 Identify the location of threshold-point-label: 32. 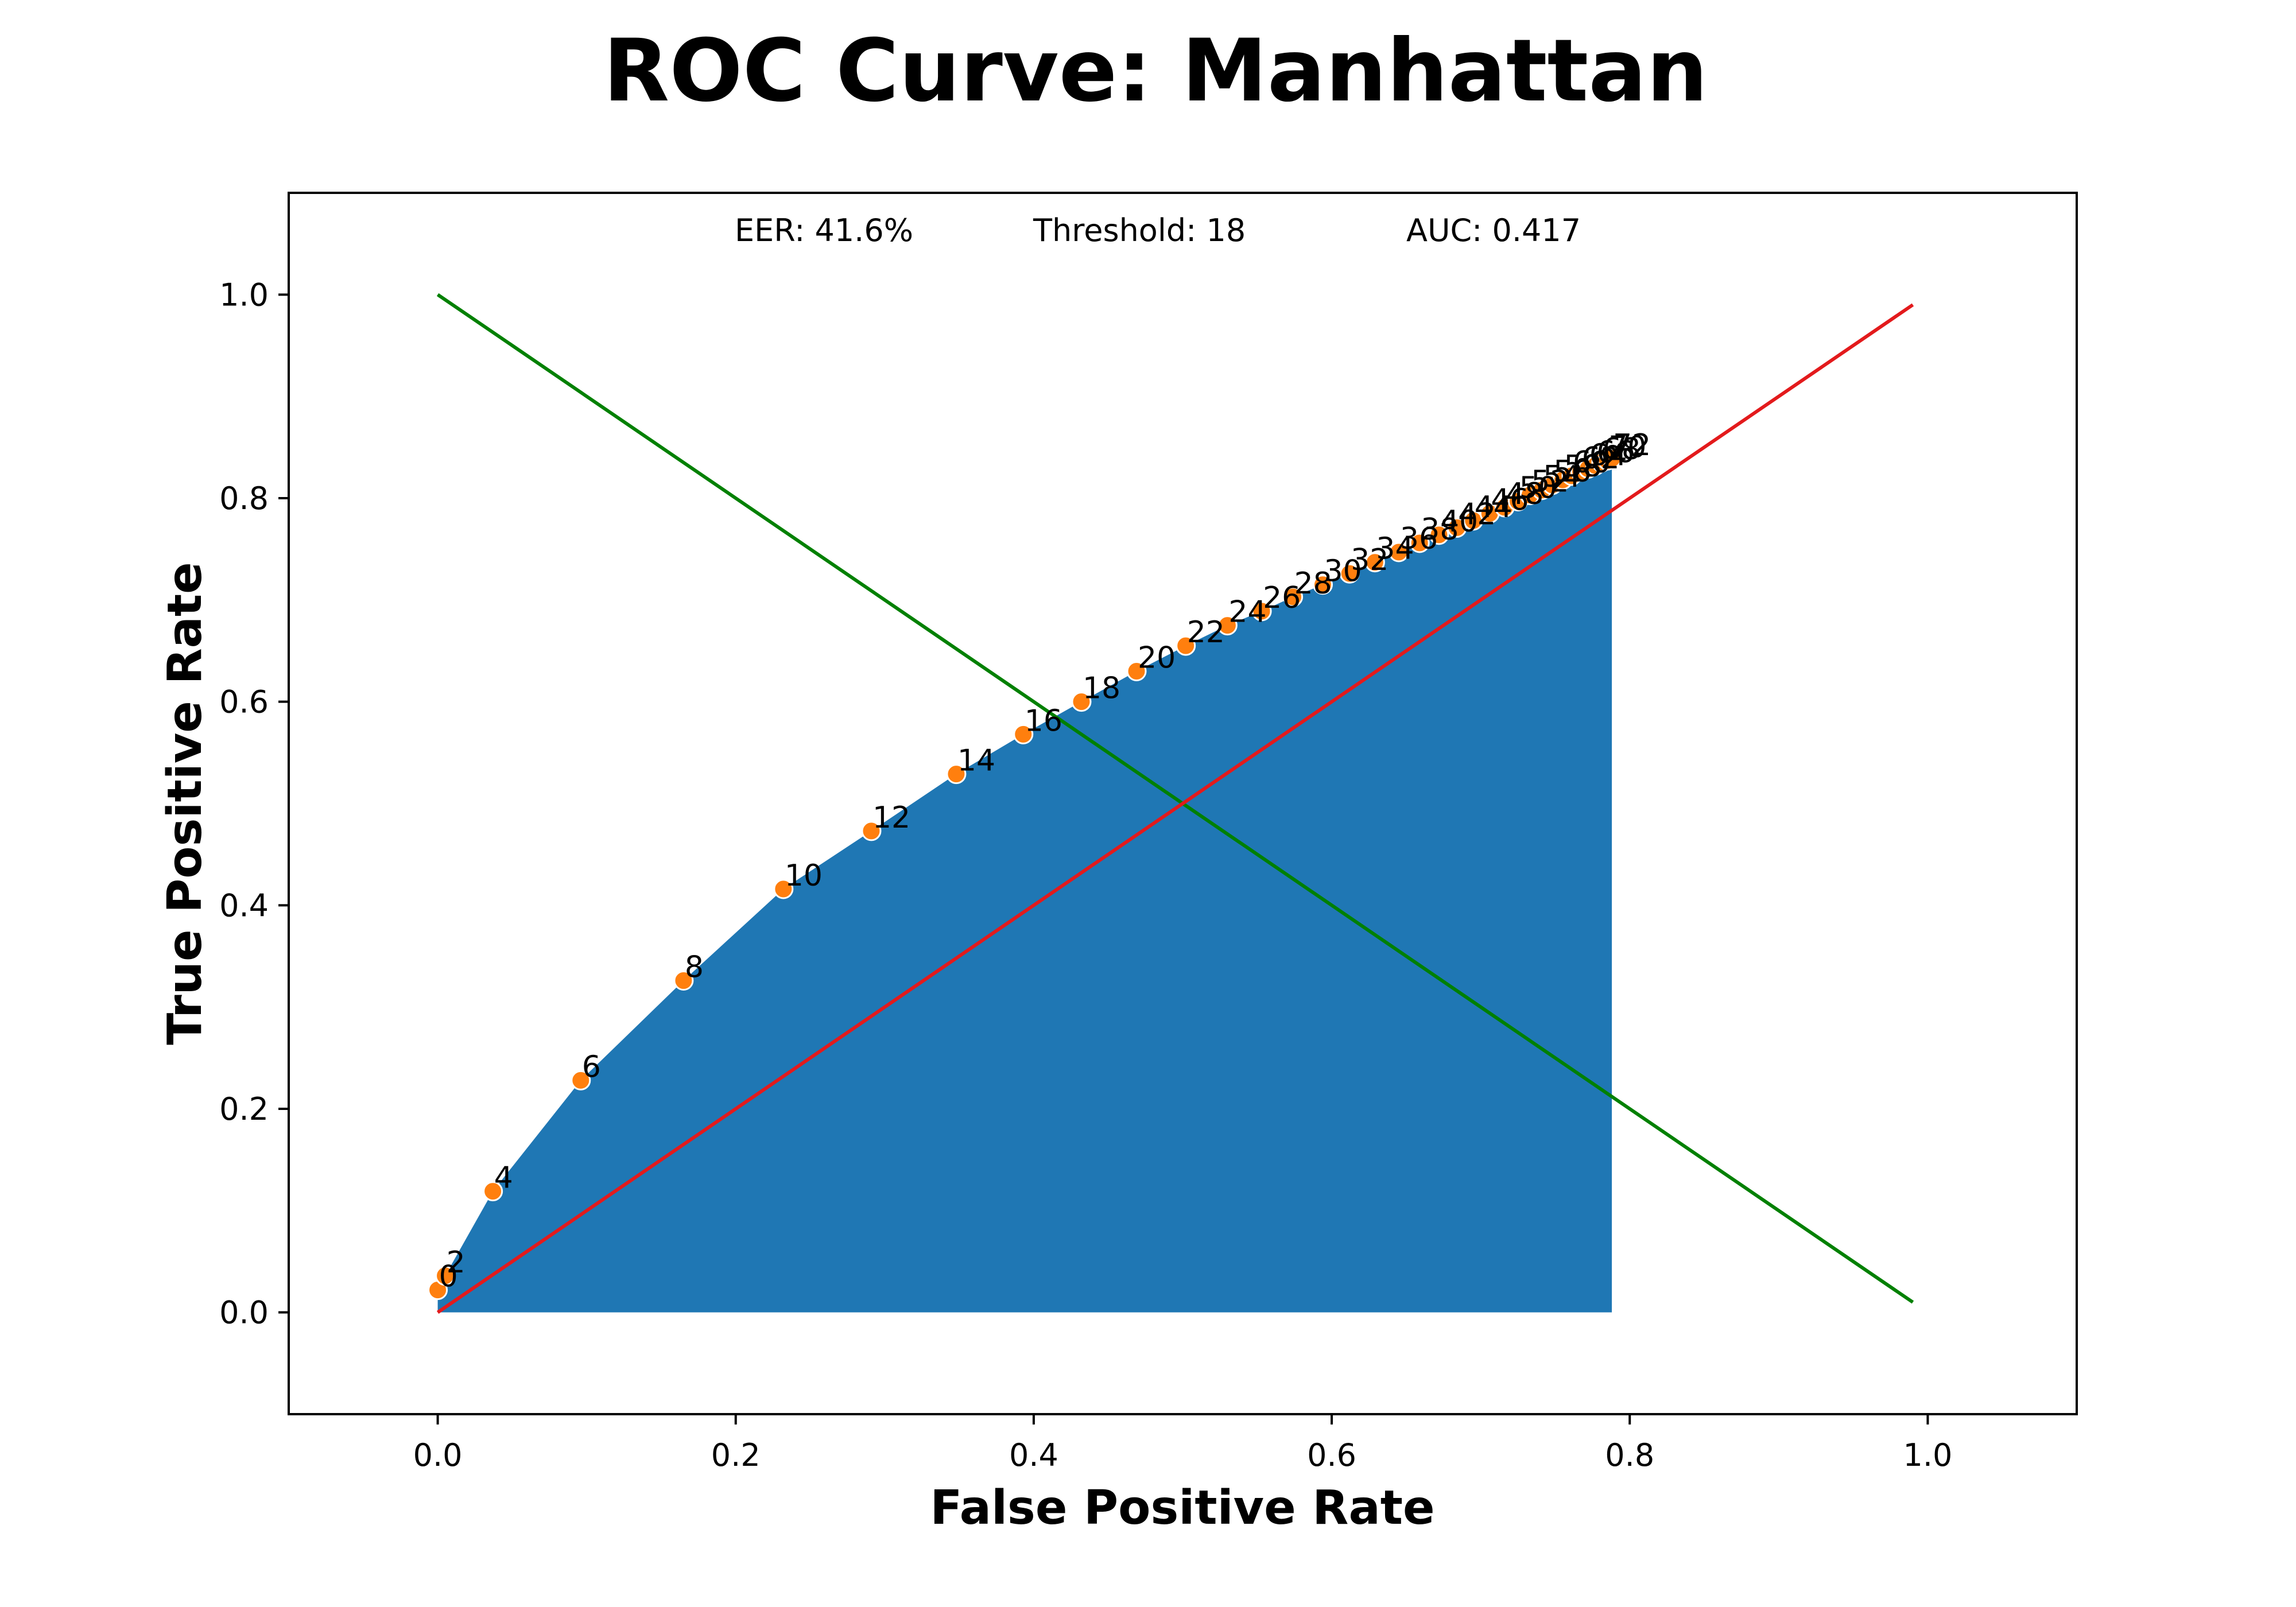
(1370, 560).